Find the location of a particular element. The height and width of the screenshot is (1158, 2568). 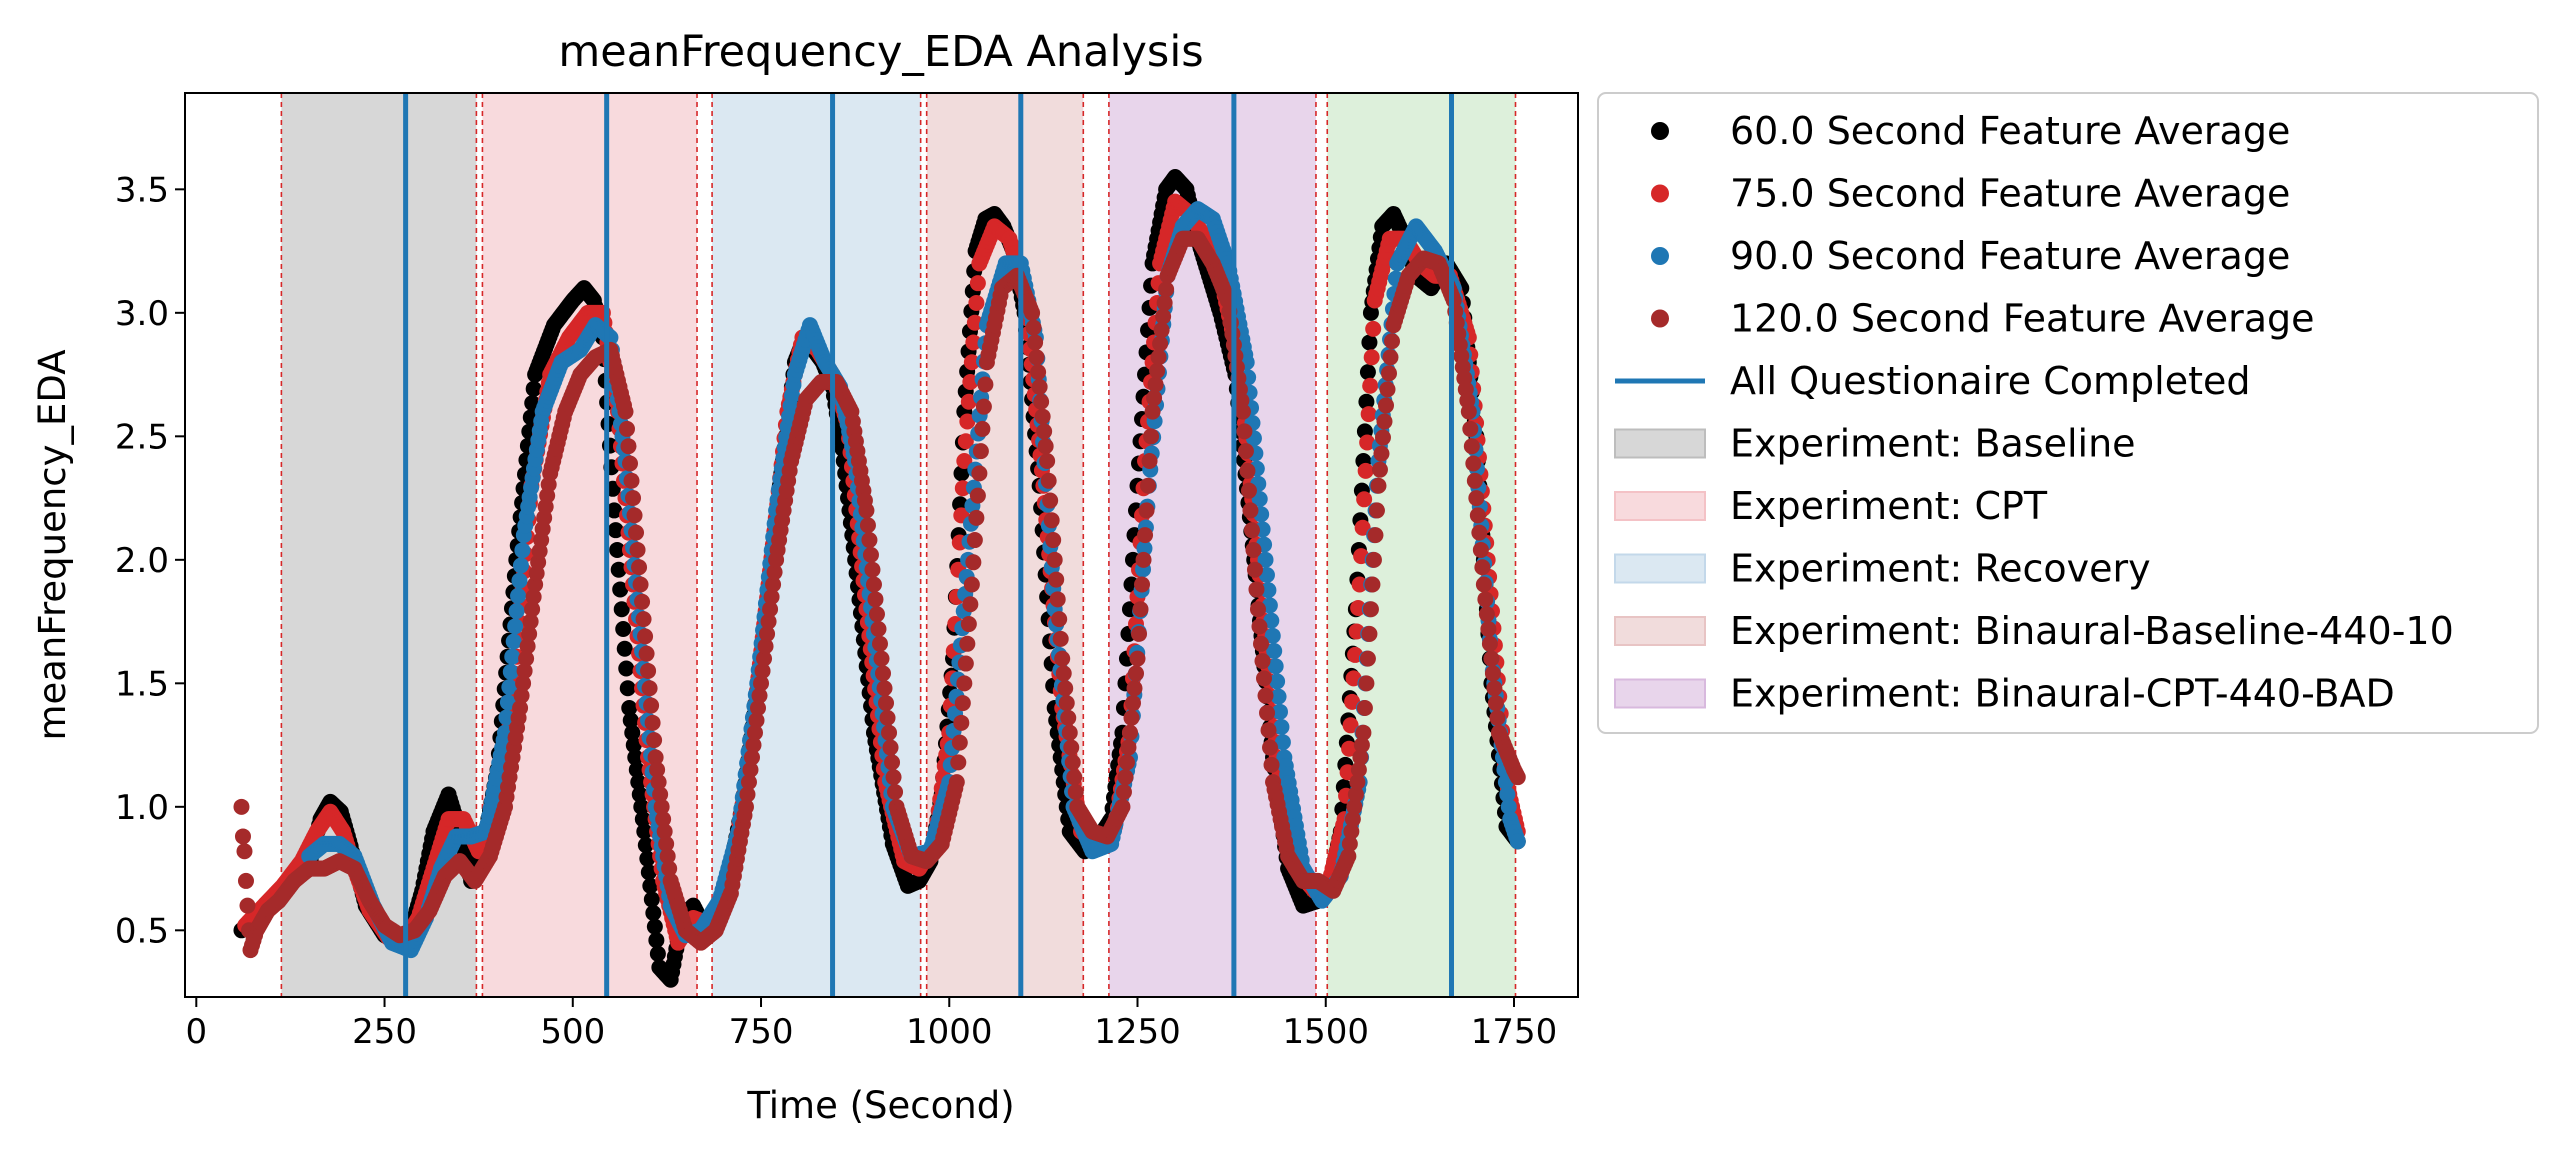

legend-label: All Questionaire Completed is located at coordinates (1990, 381).